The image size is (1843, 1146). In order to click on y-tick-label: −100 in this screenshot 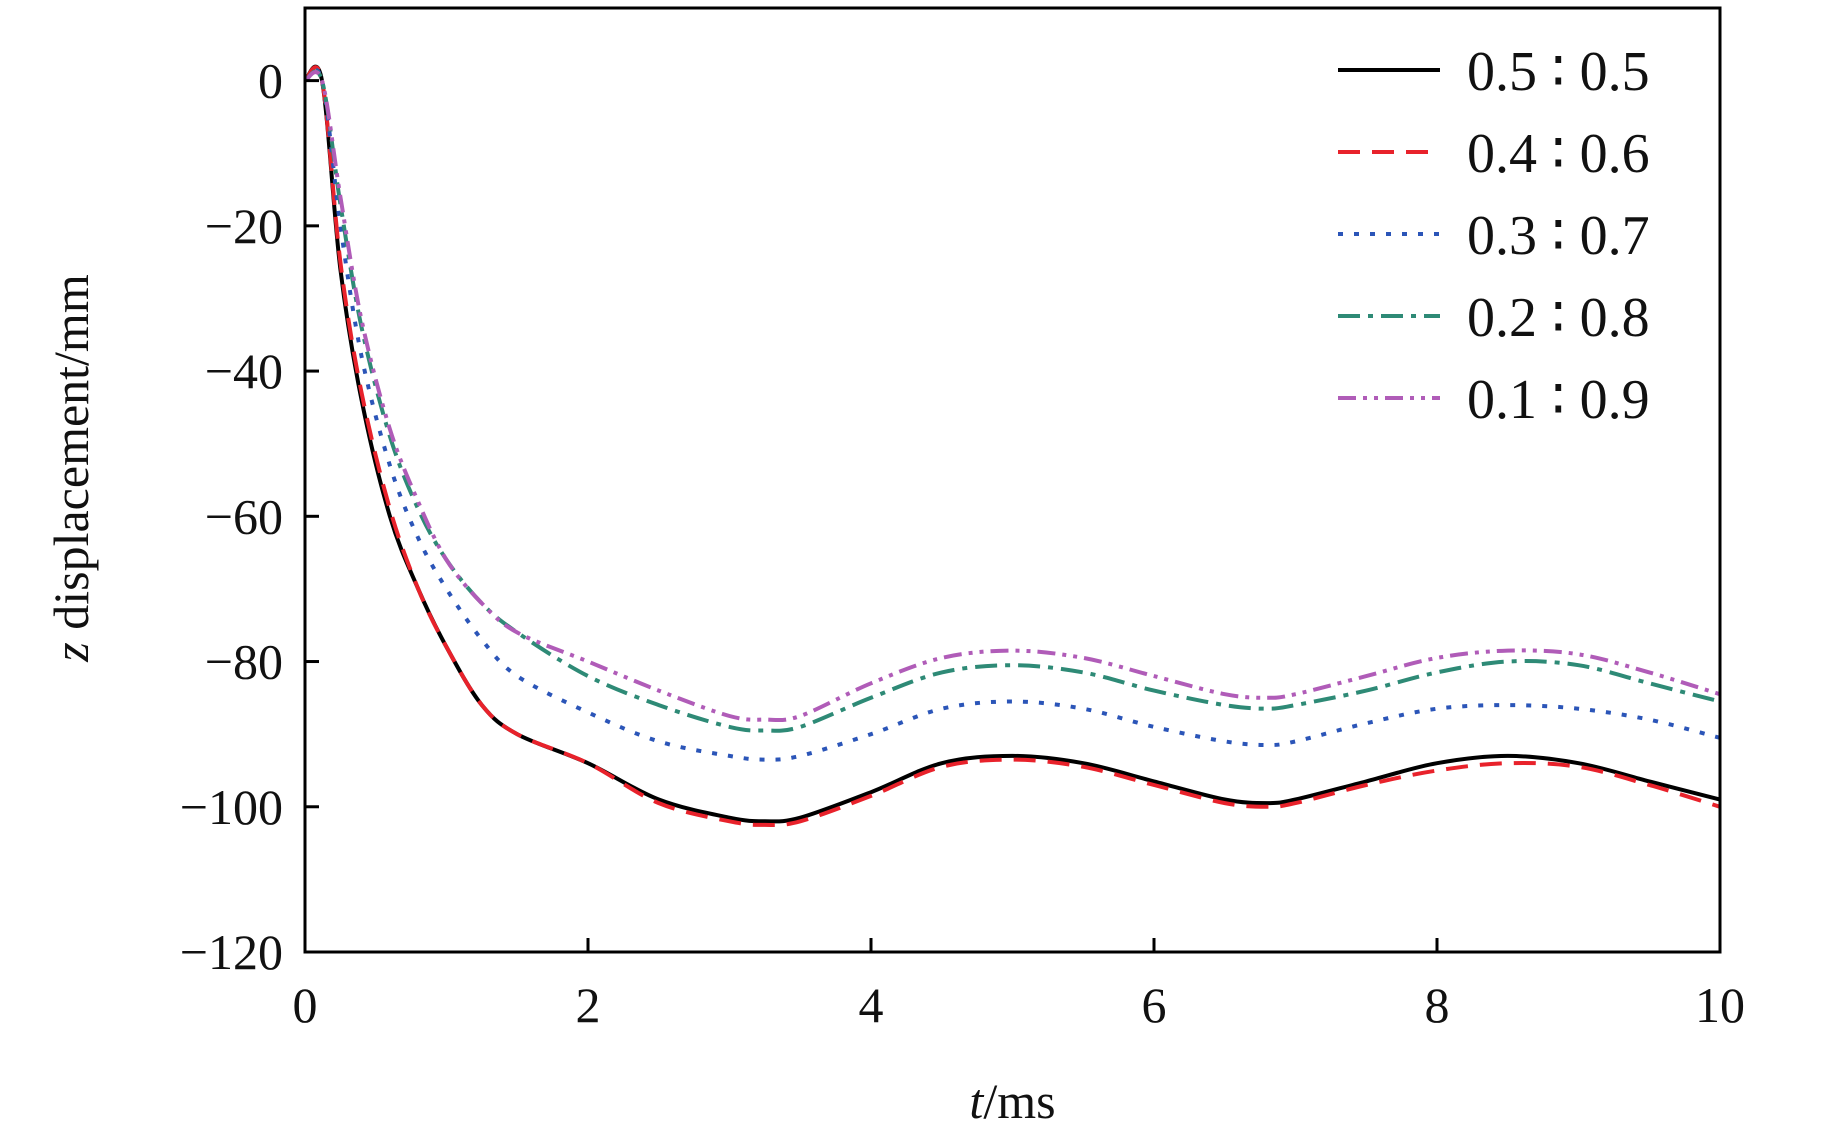, I will do `click(231, 807)`.